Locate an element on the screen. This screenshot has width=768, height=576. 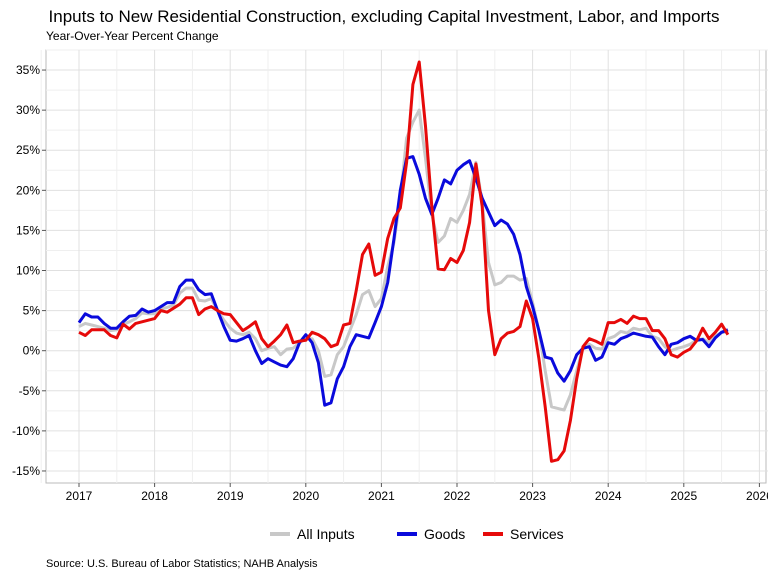
y-tick-label: 30% is located at coordinates (28, 110).